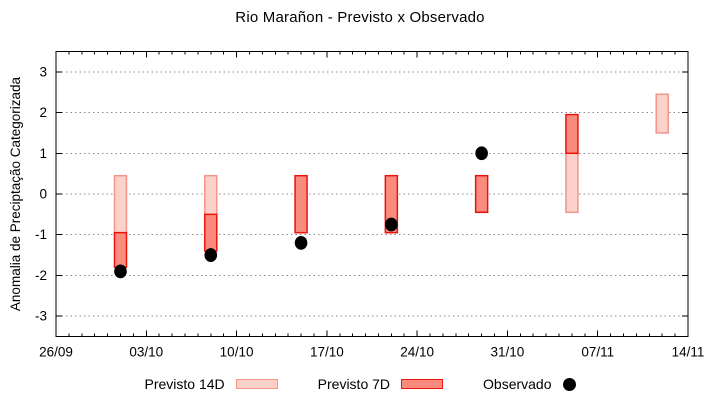  I want to click on bar-previsto-7d-15/10, so click(301, 204).